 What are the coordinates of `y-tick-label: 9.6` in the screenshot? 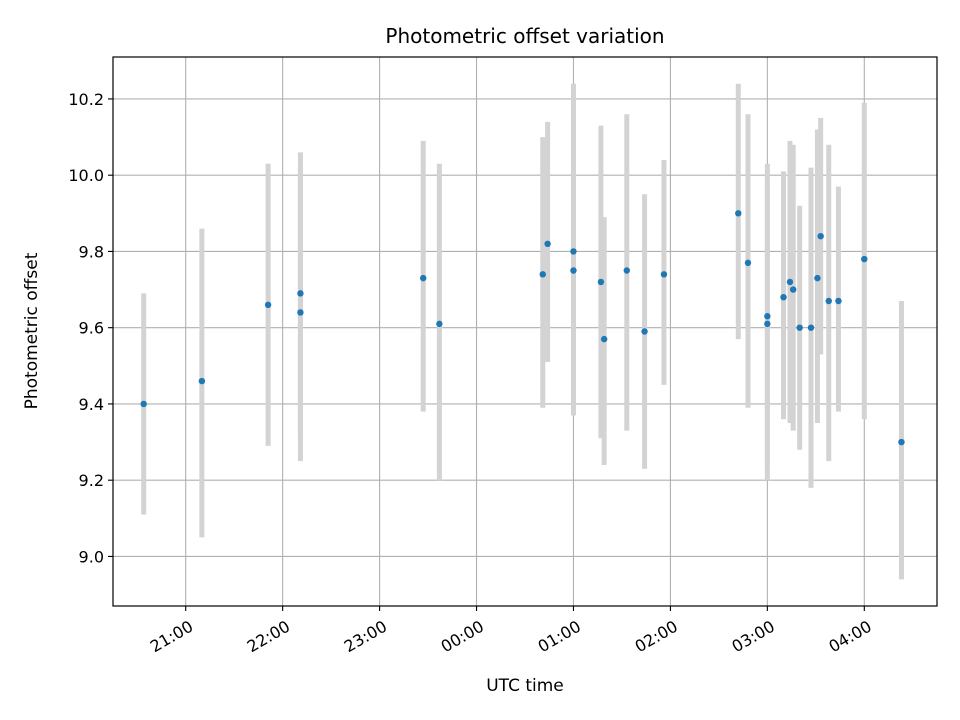 It's located at (91, 328).